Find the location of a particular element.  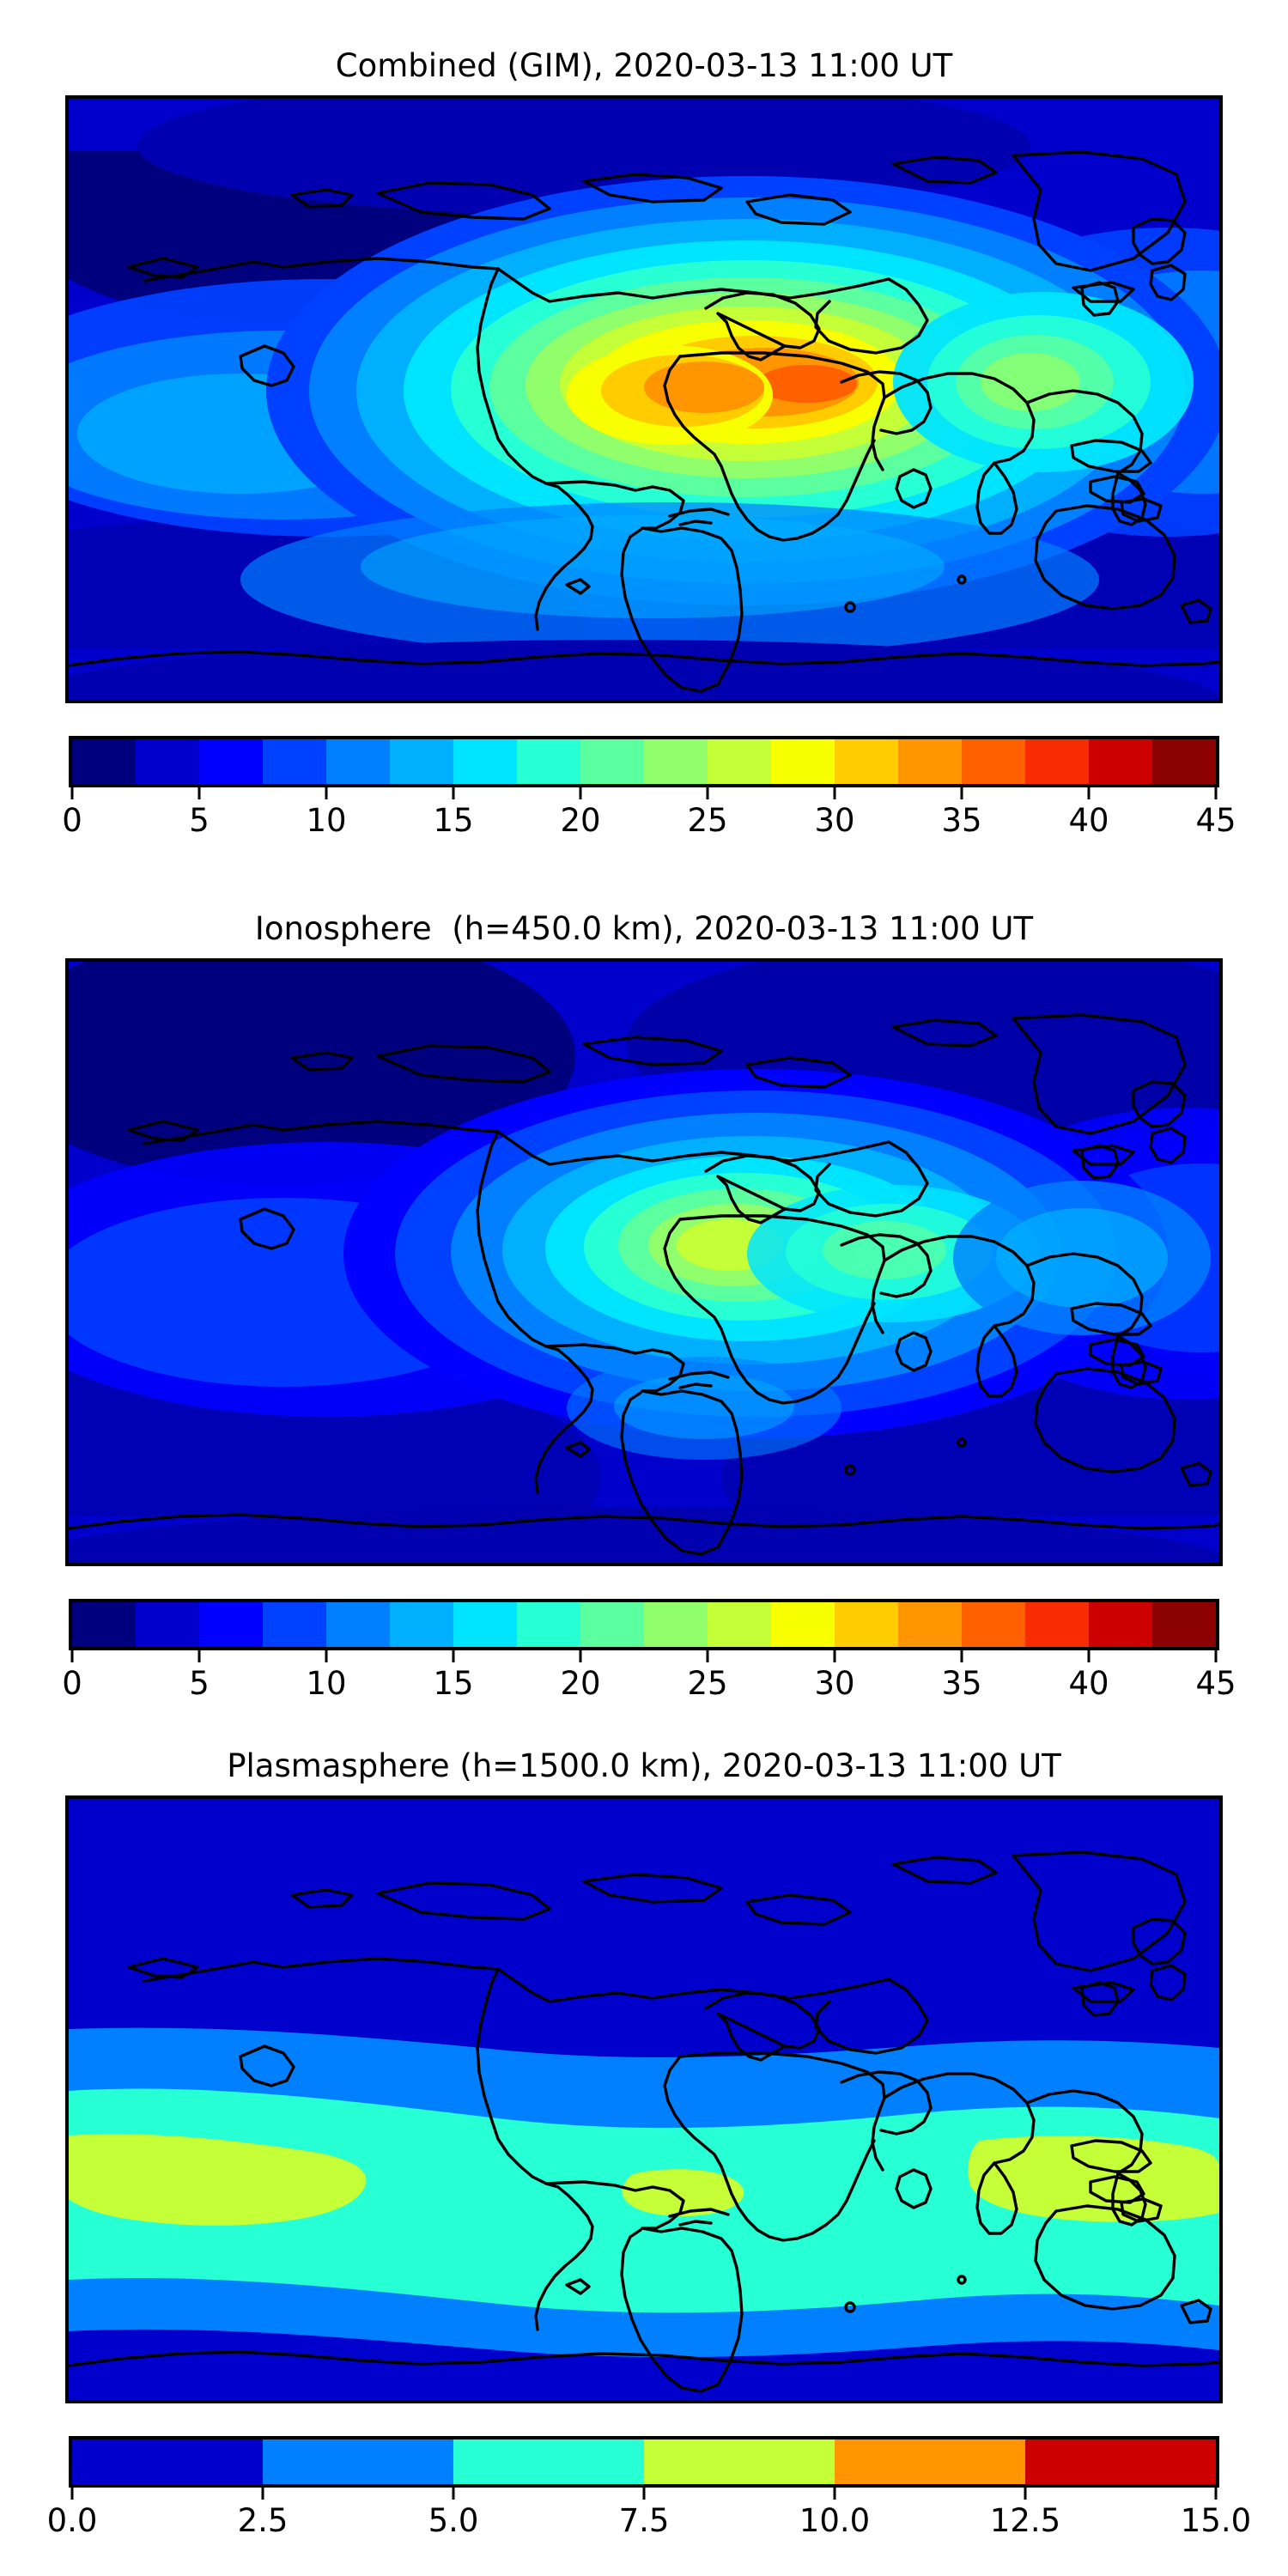

colorbar-labels-ionosphere: 0 5 10 15 20 25 30 35 40 45 is located at coordinates (649, 1685).